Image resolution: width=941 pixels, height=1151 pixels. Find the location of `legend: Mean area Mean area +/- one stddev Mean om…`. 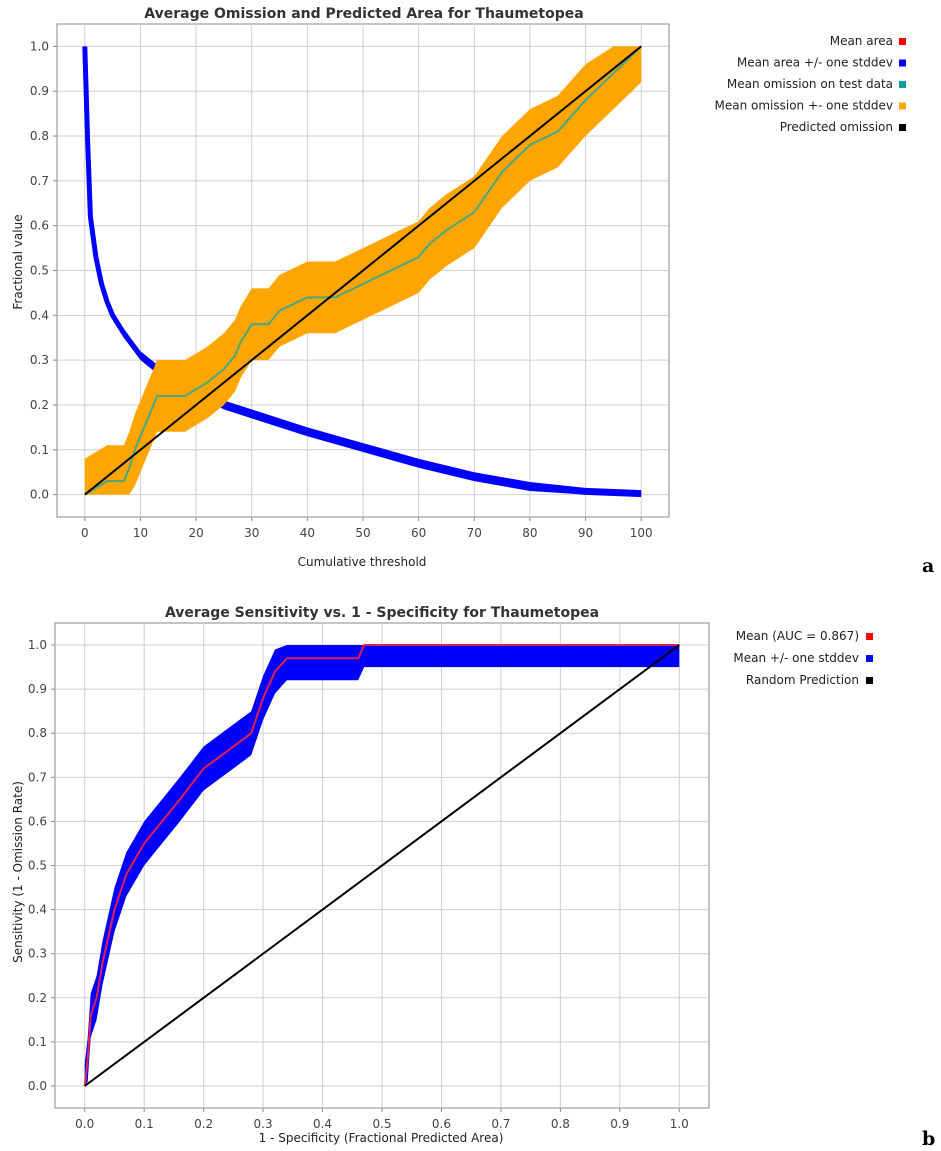

legend: Mean area Mean area +/- one stddev Mean om… is located at coordinates (810, 84).